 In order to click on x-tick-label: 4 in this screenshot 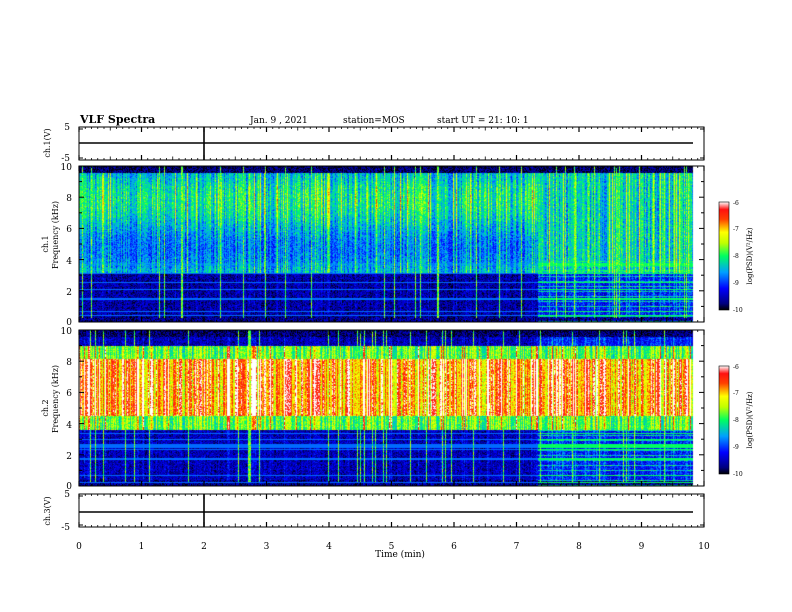, I will do `click(329, 547)`.